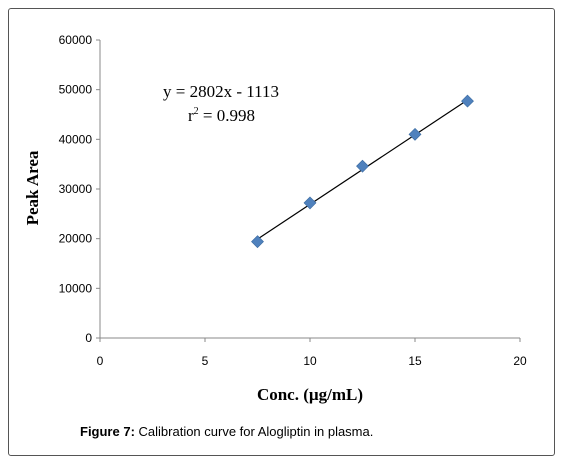 This screenshot has width=565, height=466. Describe the element at coordinates (88, 338) in the screenshot. I see `y-tick-label: 0` at that location.